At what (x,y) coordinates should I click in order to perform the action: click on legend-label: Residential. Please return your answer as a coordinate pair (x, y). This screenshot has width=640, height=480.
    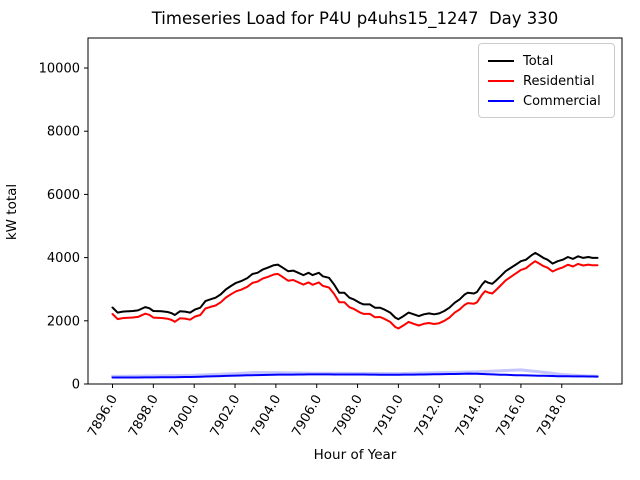
    Looking at the image, I should click on (559, 81).